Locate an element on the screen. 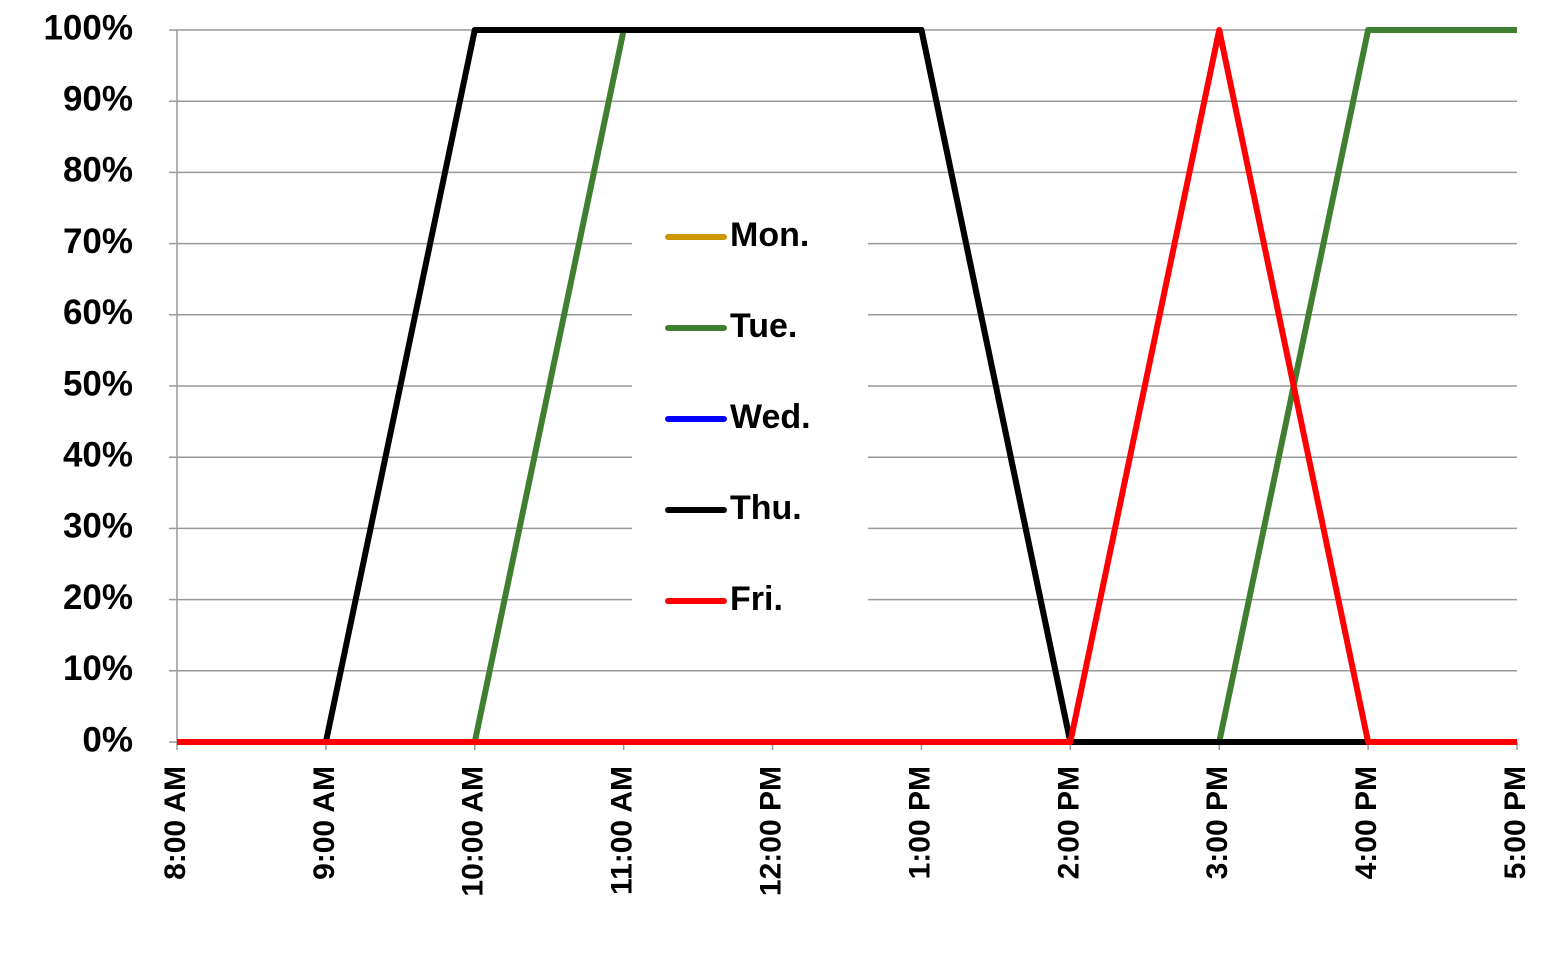 This screenshot has width=1543, height=954. y-tick-label: 40% is located at coordinates (98, 454).